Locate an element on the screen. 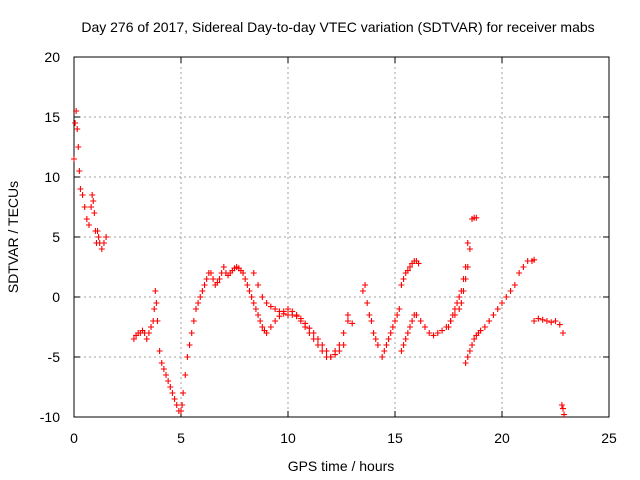  y-tick-label: 5 is located at coordinates (56, 237).